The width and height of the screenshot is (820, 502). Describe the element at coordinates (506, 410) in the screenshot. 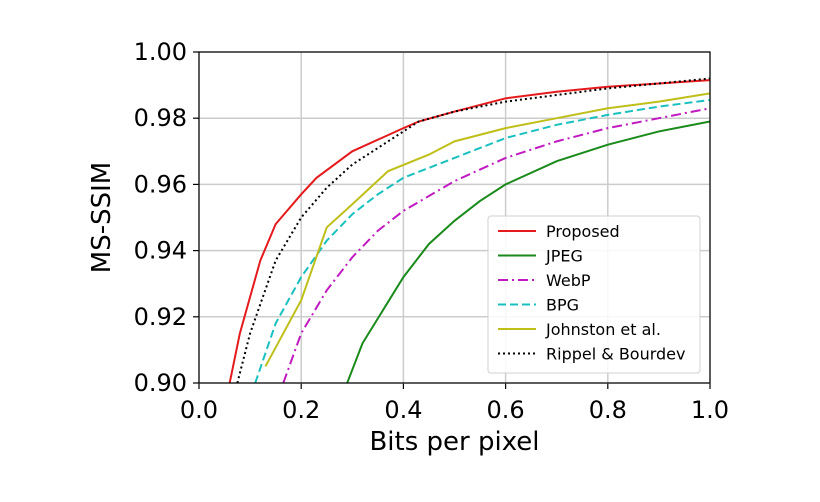

I see `x-tick-label: 0.6` at that location.